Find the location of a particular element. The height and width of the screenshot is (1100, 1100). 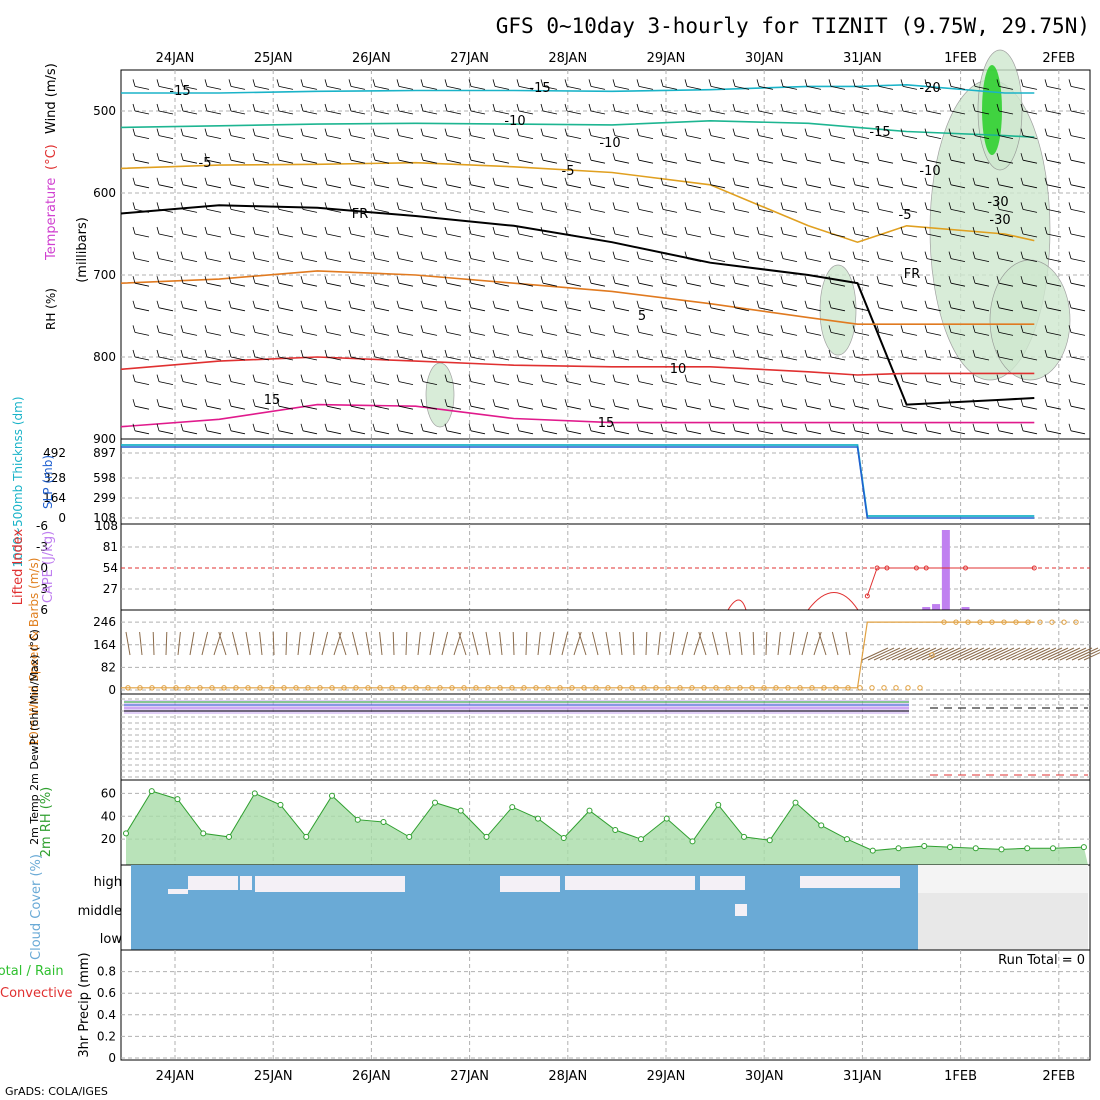

top-date-label: 28JAN is located at coordinates (567, 58).